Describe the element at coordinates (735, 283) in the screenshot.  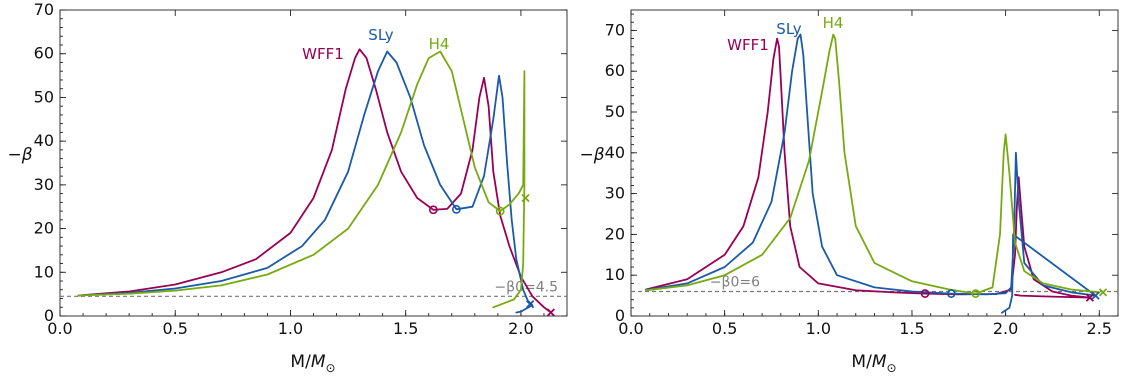
I see `reference-line-label: −β0=6` at that location.